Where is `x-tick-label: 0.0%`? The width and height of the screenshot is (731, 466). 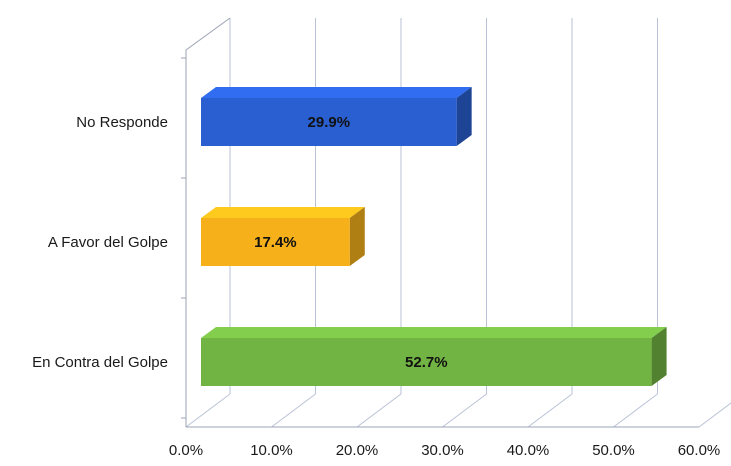 x-tick-label: 0.0% is located at coordinates (186, 450).